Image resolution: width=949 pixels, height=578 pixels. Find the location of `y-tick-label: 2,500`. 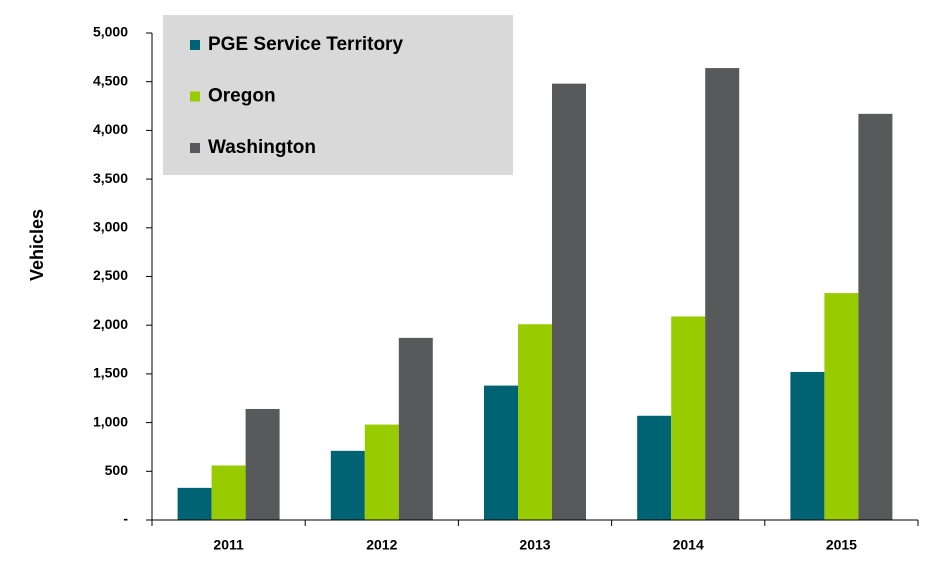

y-tick-label: 2,500 is located at coordinates (110, 275).